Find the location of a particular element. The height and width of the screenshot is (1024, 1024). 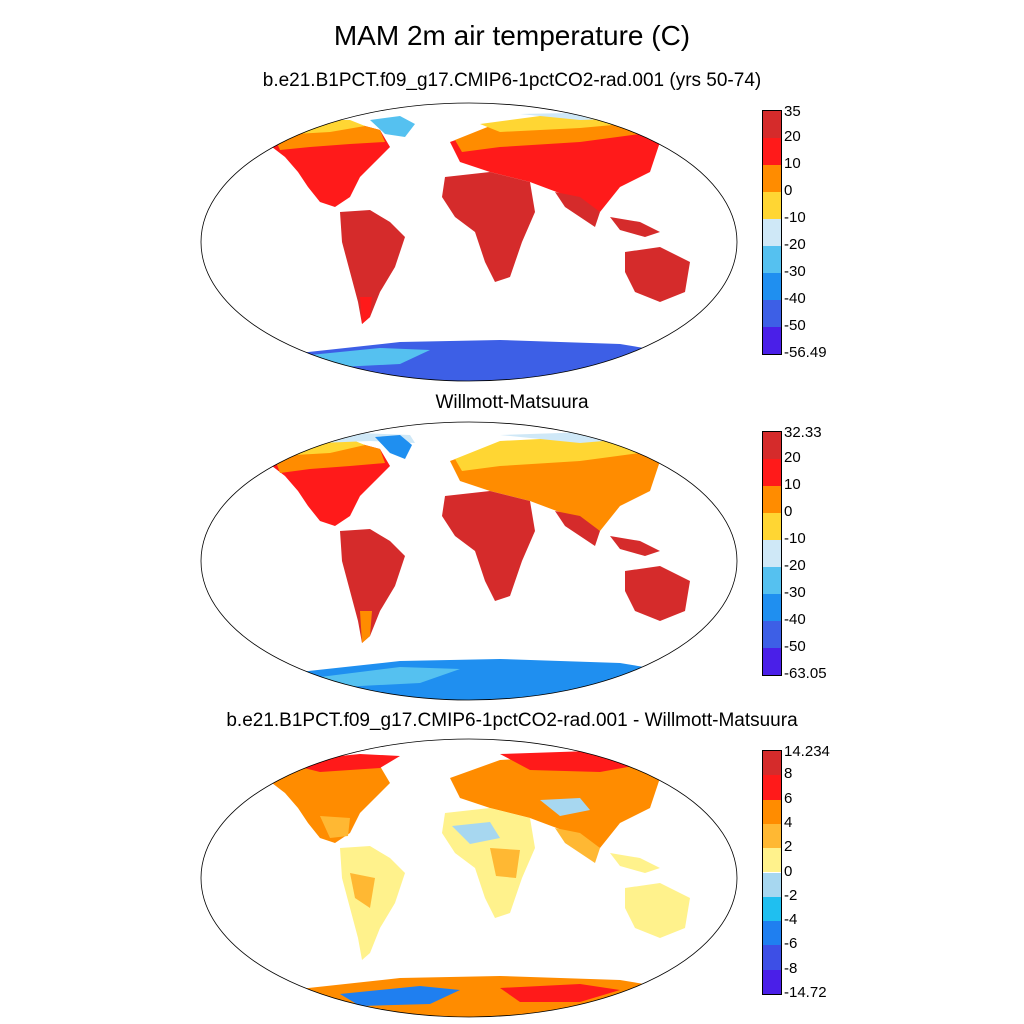

panel-3-difference-field is located at coordinates (480, 883).